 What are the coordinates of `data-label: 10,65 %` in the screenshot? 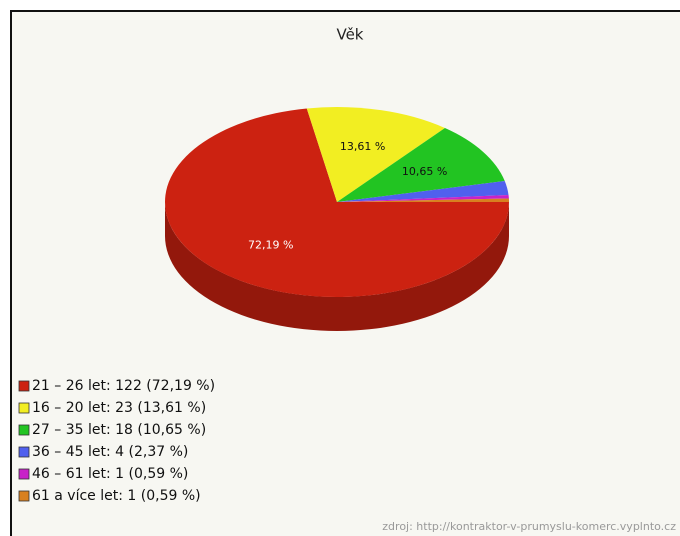 It's located at (424, 171).